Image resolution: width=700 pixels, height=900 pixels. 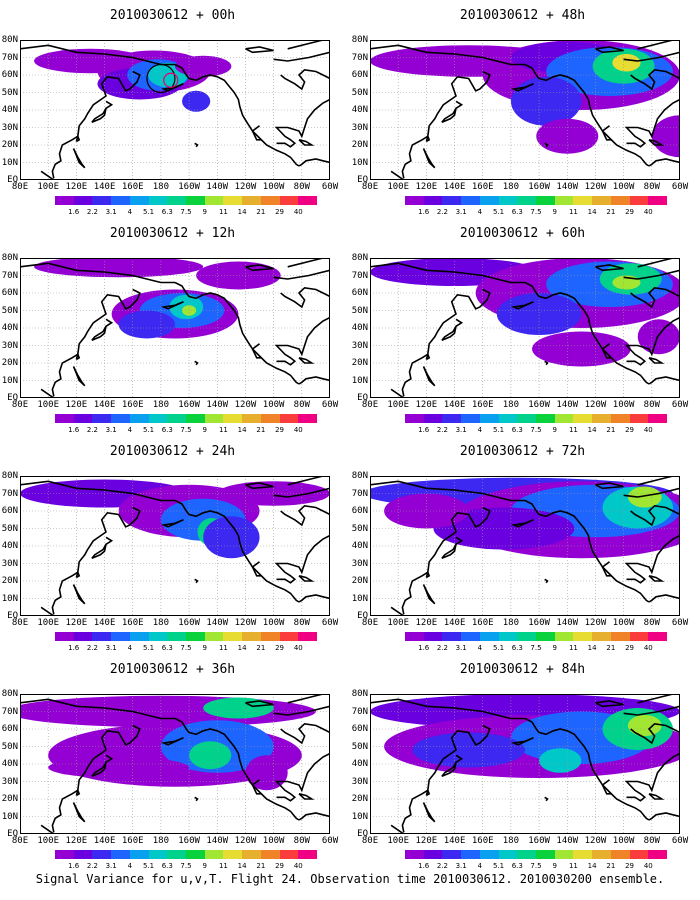 I want to click on x-tick-label: 80E, so click(x=370, y=623).